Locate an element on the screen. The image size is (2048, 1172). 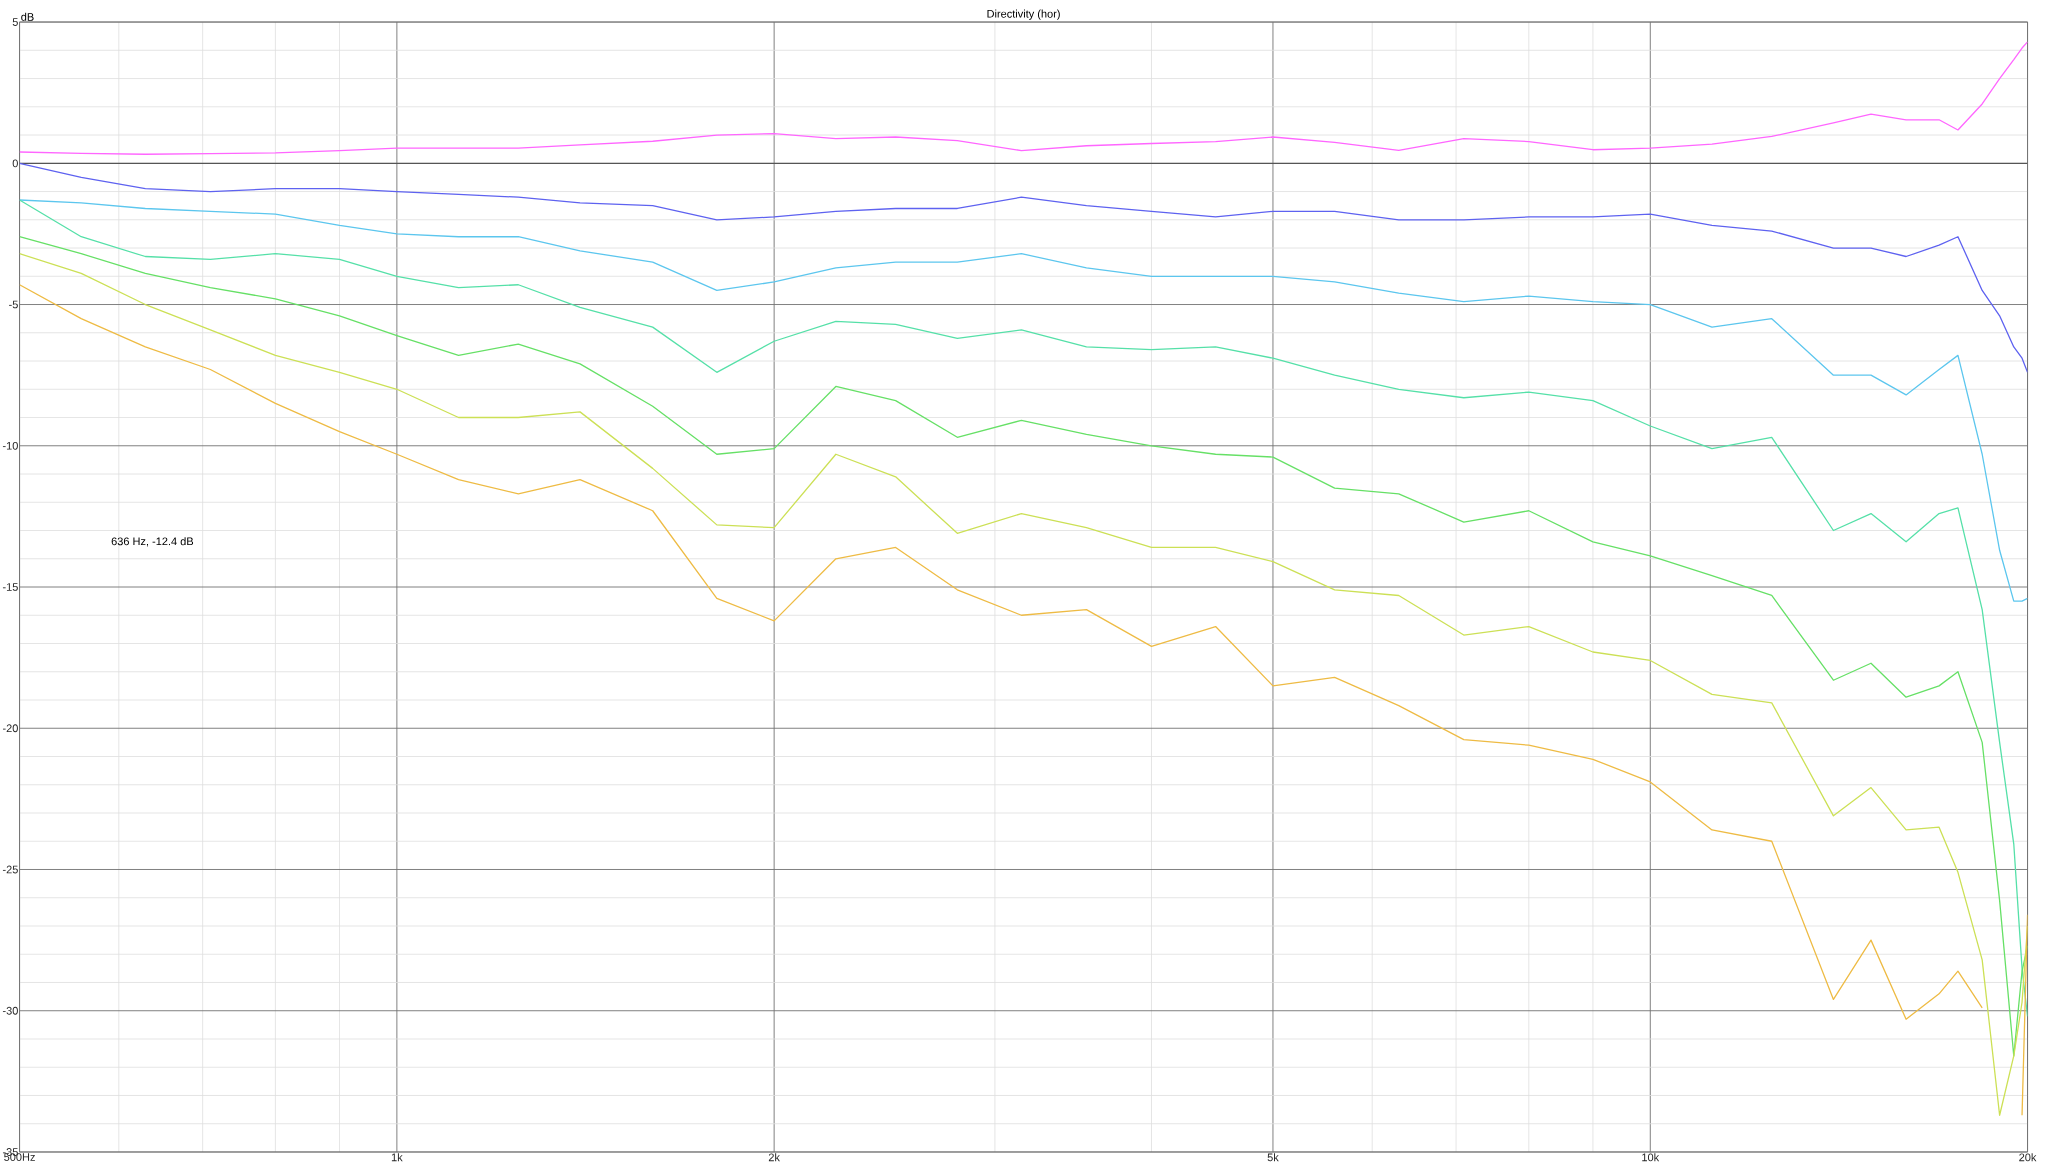
y-tick-label: -20 is located at coordinates (10, 728).